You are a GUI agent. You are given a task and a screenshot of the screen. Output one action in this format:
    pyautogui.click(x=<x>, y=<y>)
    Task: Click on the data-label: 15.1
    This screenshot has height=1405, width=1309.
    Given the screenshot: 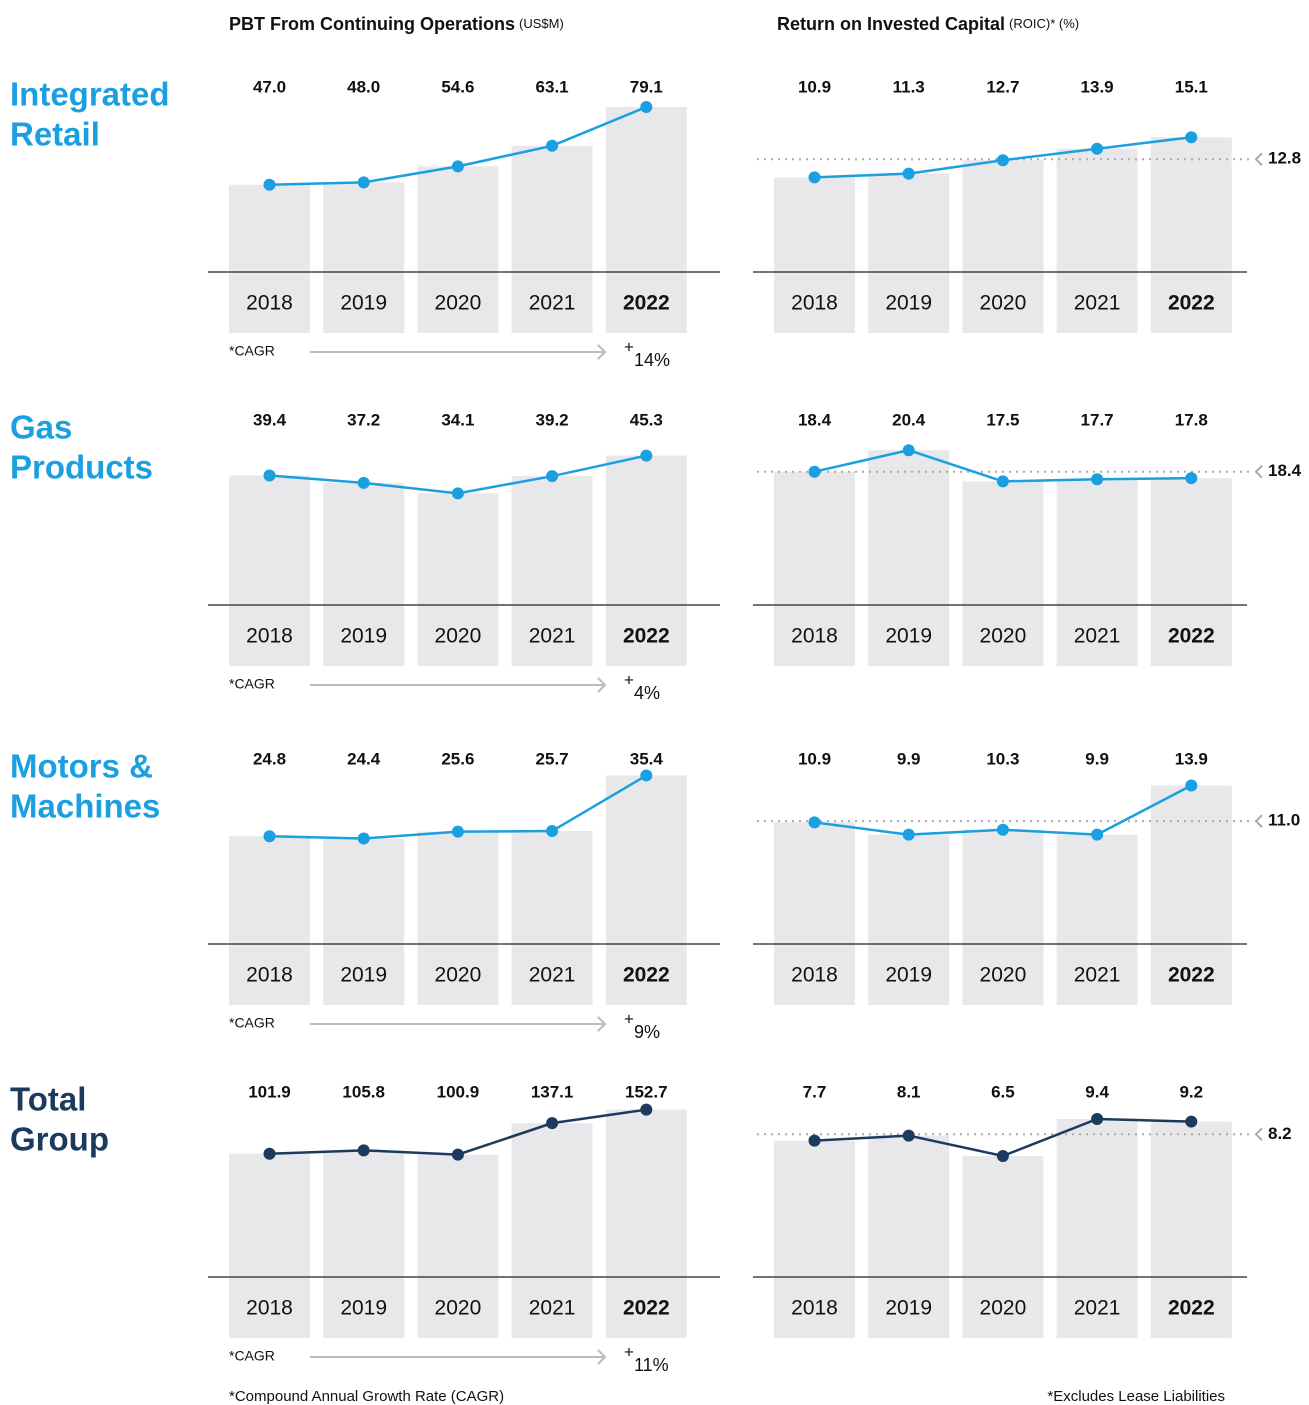 What is the action you would take?
    pyautogui.click(x=1191, y=86)
    